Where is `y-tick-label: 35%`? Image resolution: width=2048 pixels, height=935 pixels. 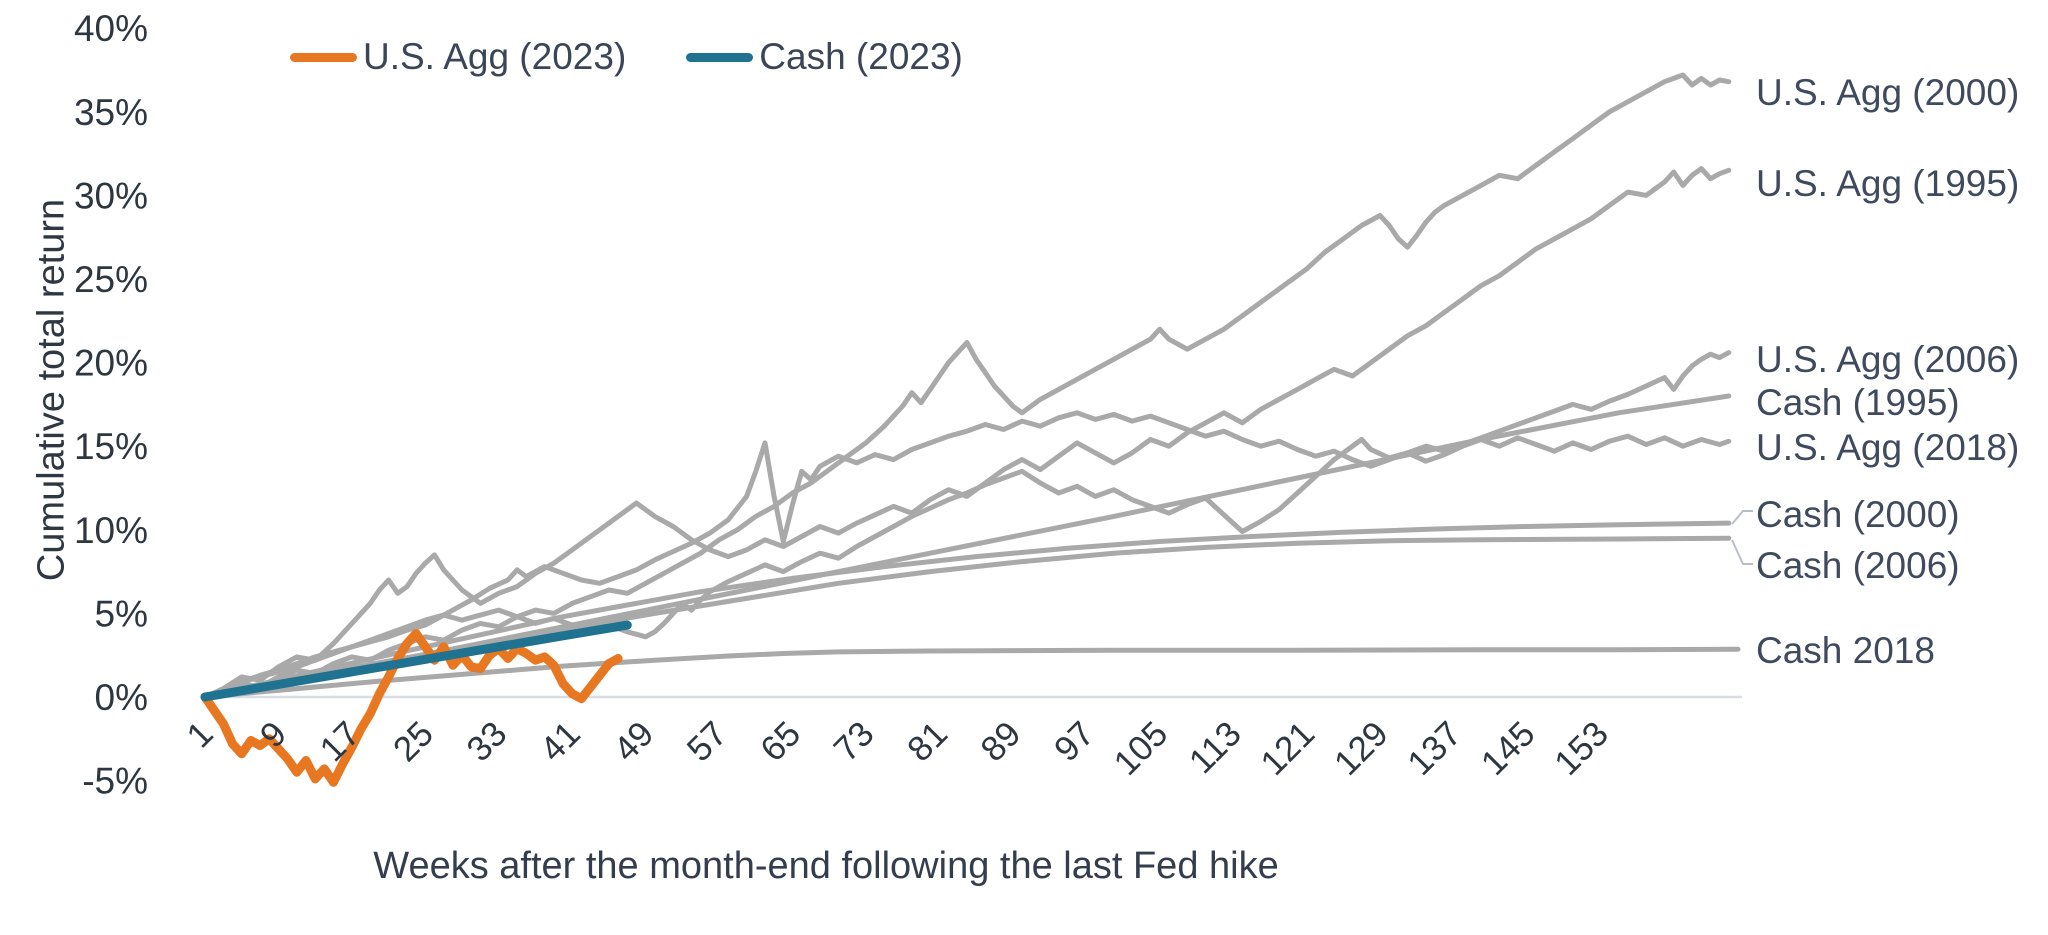 y-tick-label: 35% is located at coordinates (111, 112).